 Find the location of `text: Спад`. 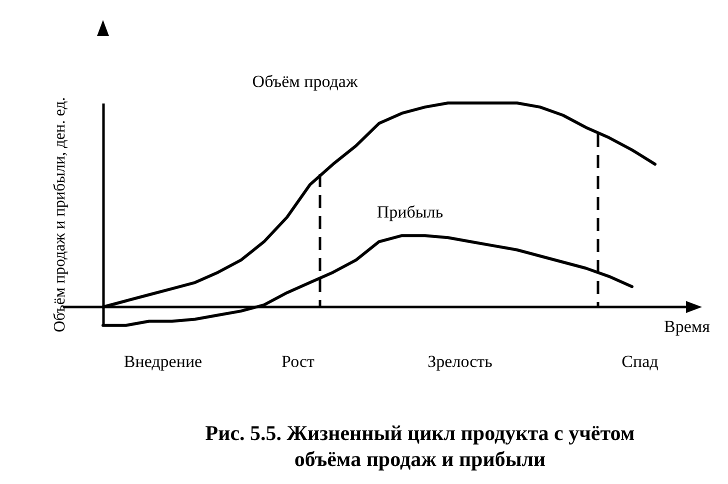

text: Спад is located at coordinates (640, 362).